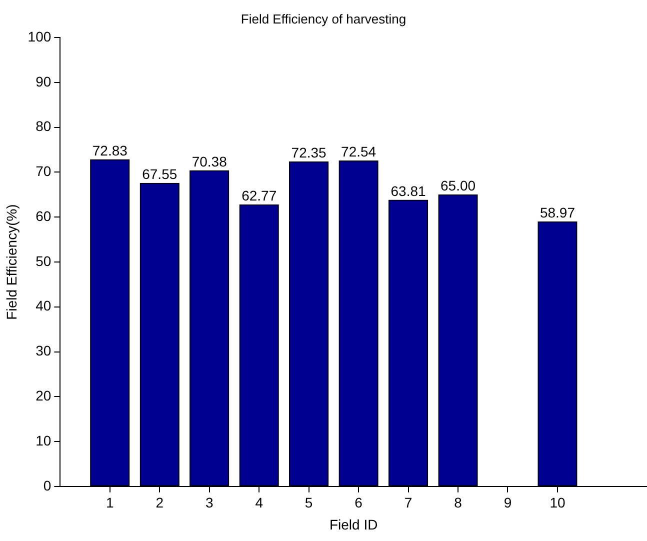  What do you see at coordinates (210, 161) in the screenshot?
I see `data-label: 70.38` at bounding box center [210, 161].